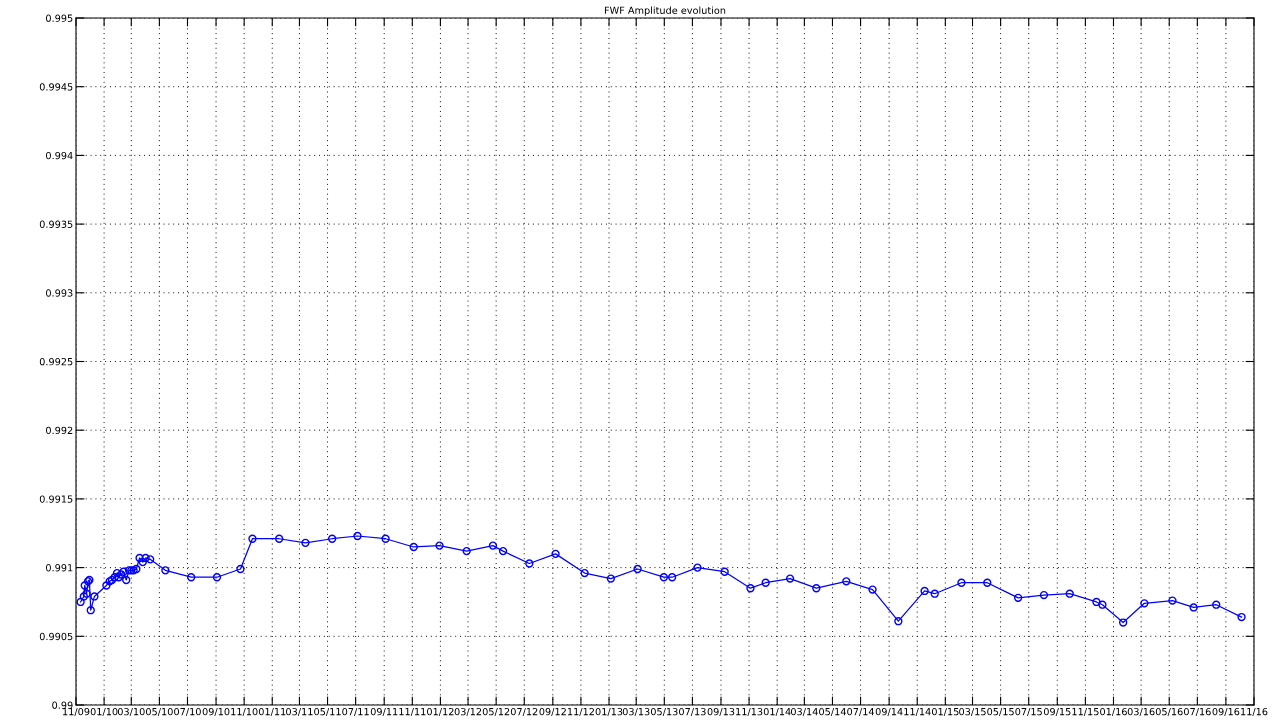  I want to click on x-tick-label: 03/14, so click(804, 712).